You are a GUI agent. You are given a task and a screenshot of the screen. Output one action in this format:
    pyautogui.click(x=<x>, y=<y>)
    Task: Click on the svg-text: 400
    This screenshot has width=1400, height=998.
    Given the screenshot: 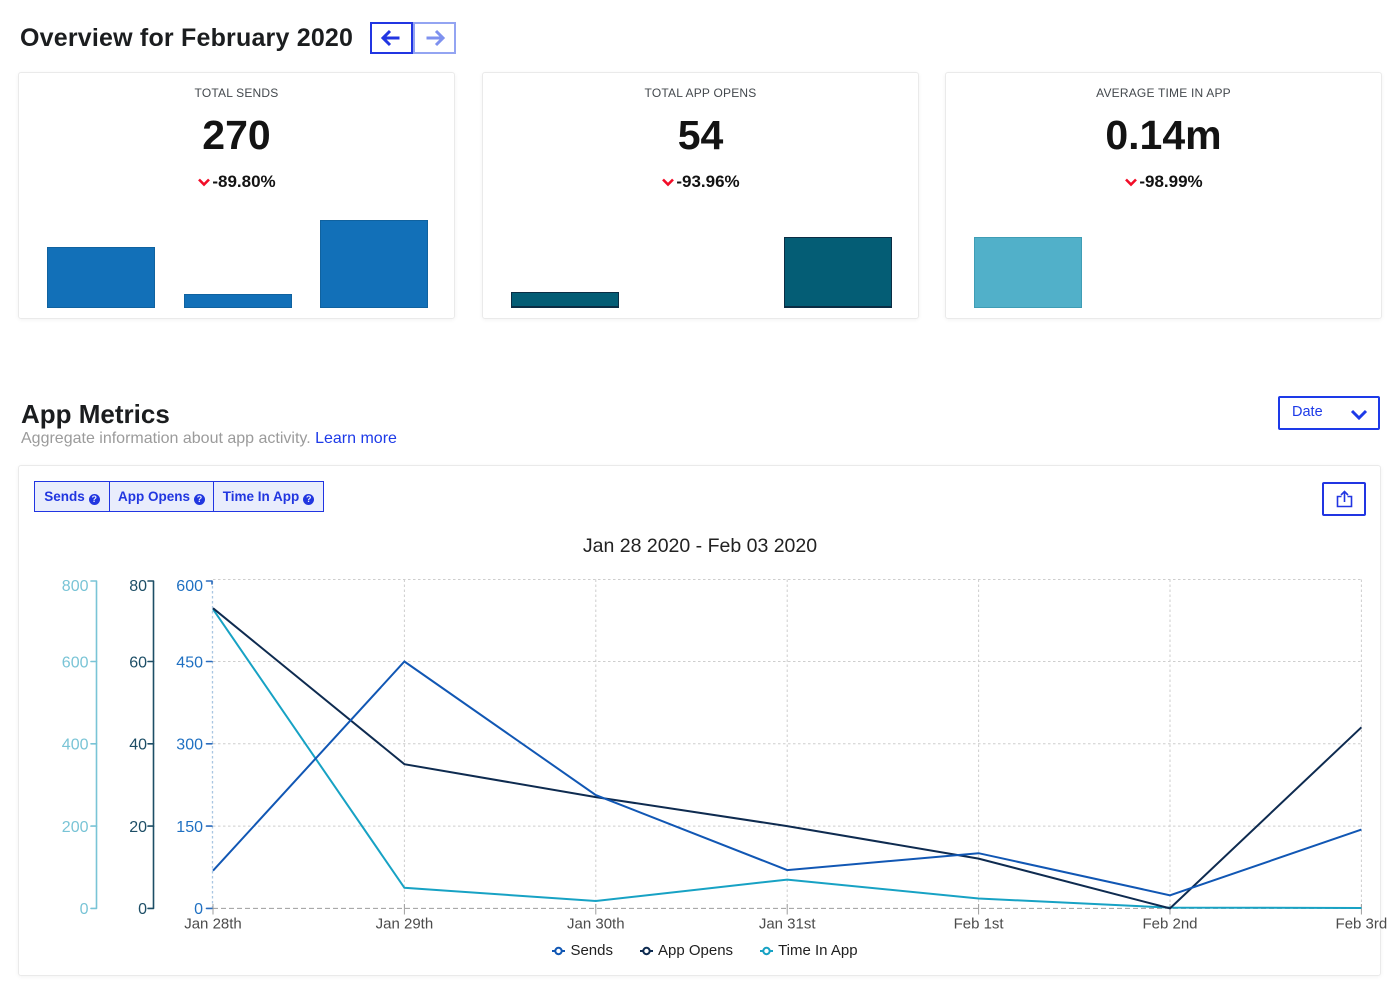 What is the action you would take?
    pyautogui.click(x=75, y=745)
    